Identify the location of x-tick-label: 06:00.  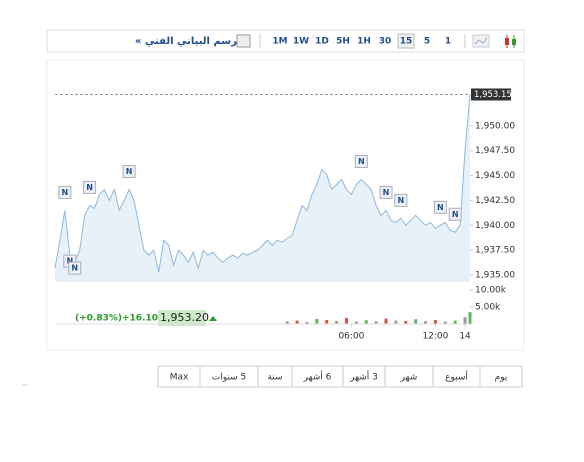
(351, 337).